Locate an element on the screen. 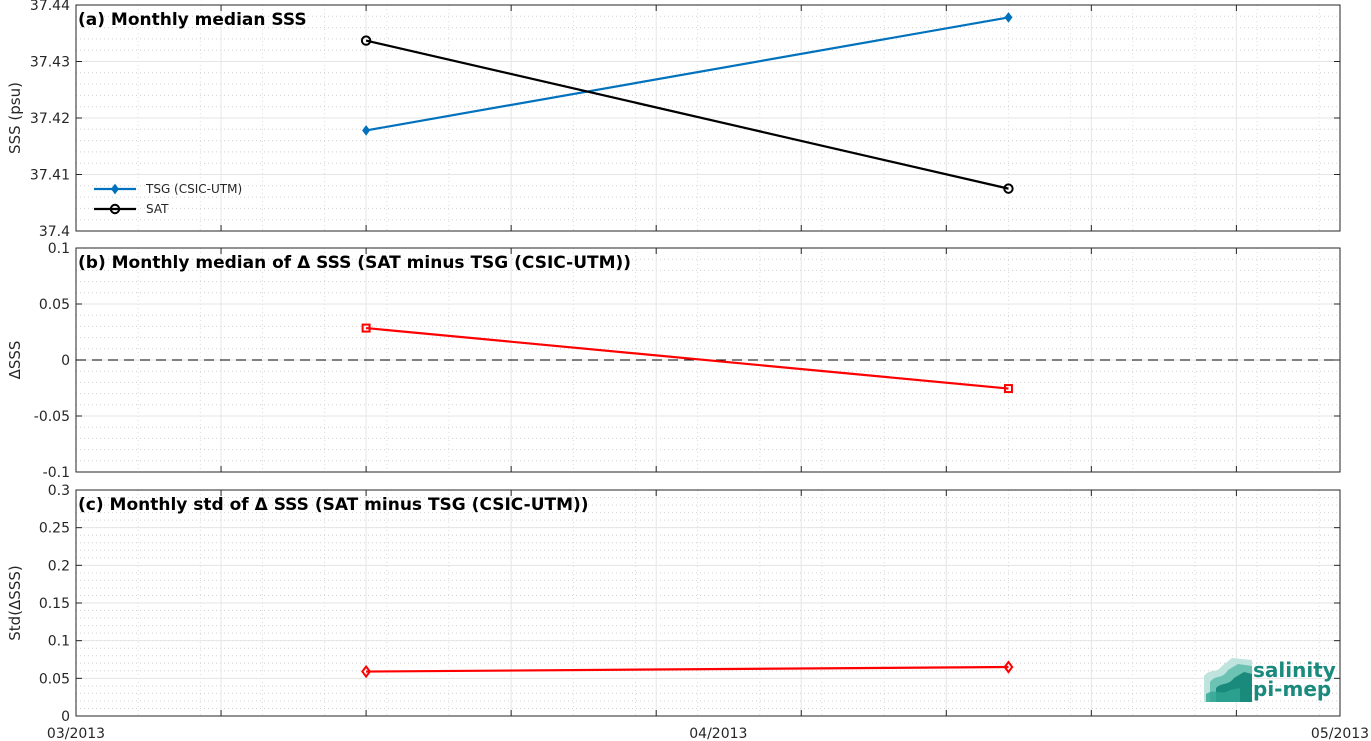  legend: TSG (CSIC-UTM) SAT is located at coordinates (168, 199).